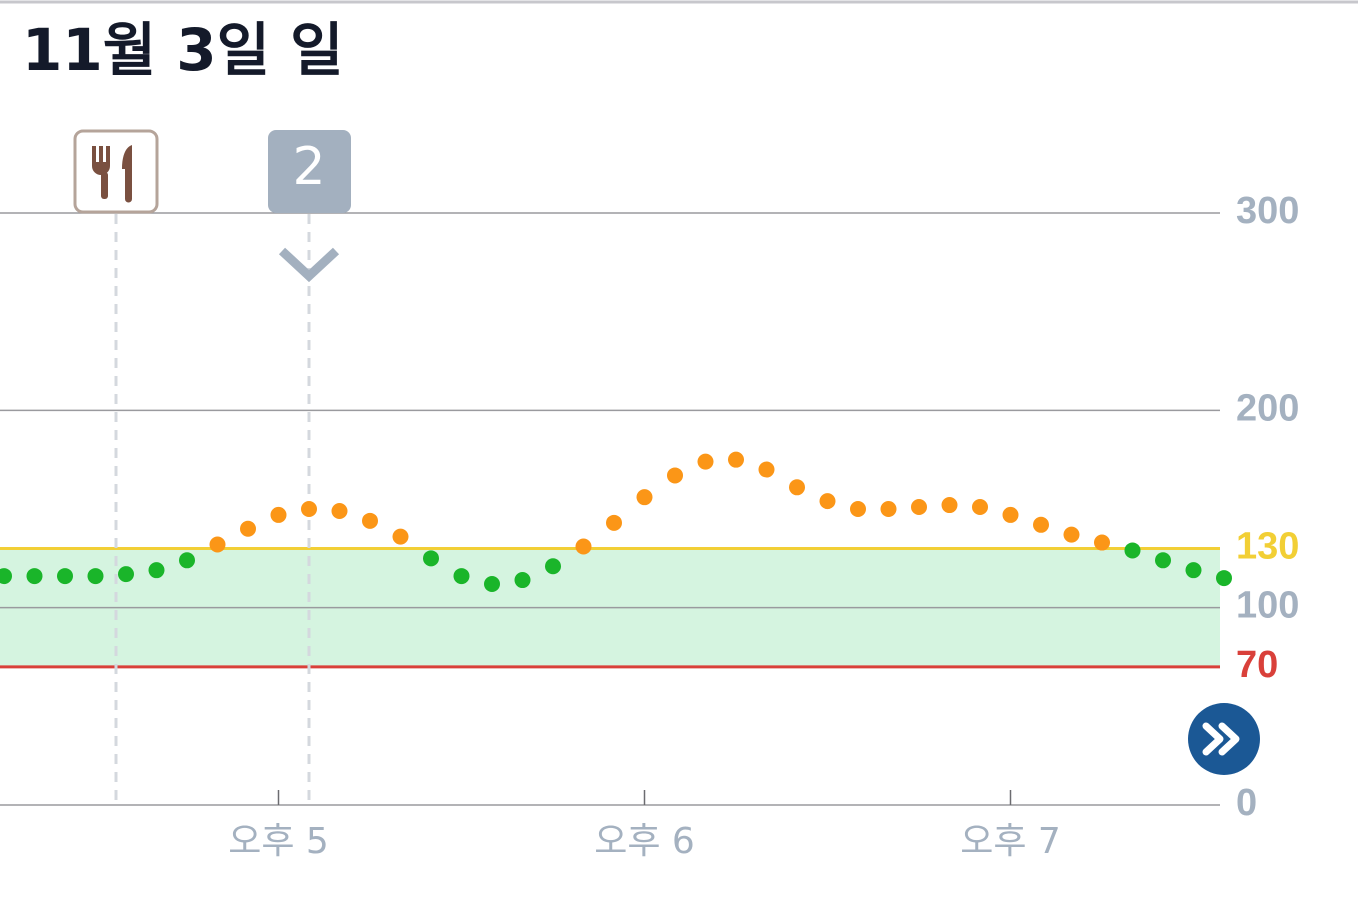 This screenshot has height=920, width=1358. Describe the element at coordinates (1267, 408) in the screenshot. I see `y-tick-label: 200` at that location.